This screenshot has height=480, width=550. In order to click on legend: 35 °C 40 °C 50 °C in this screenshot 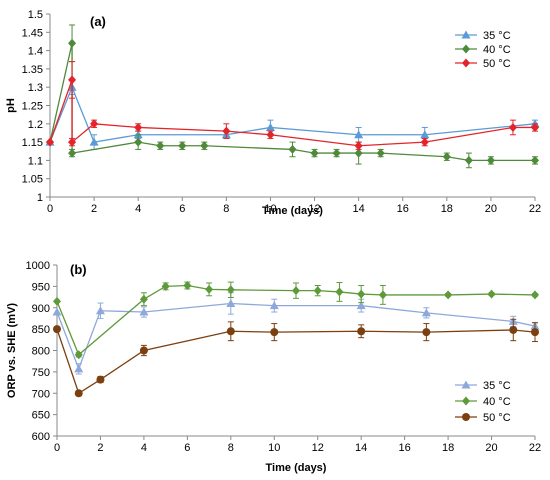, I will do `click(483, 50)`.